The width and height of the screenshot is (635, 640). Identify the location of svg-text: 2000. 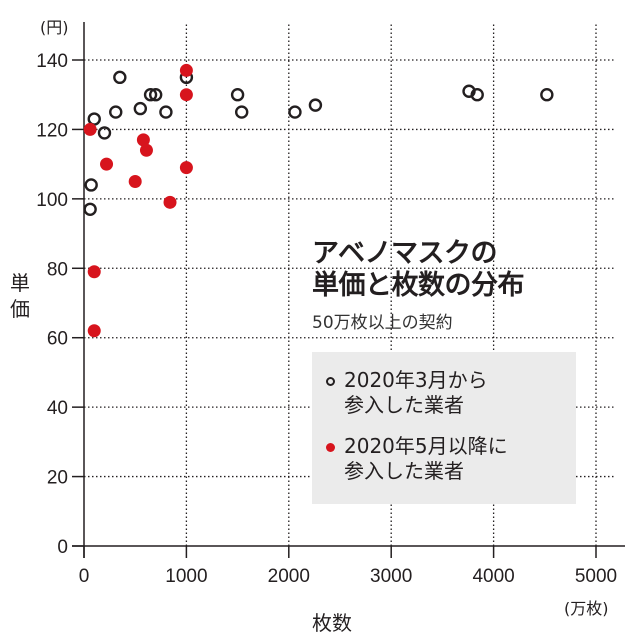
(289, 576).